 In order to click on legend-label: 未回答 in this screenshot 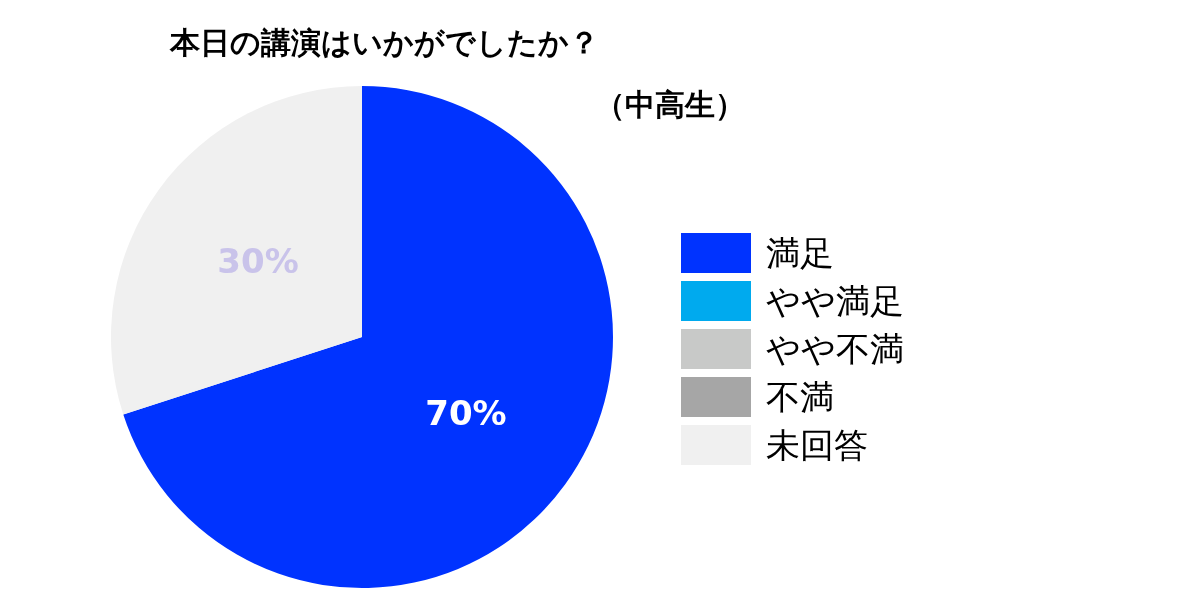, I will do `click(817, 445)`.